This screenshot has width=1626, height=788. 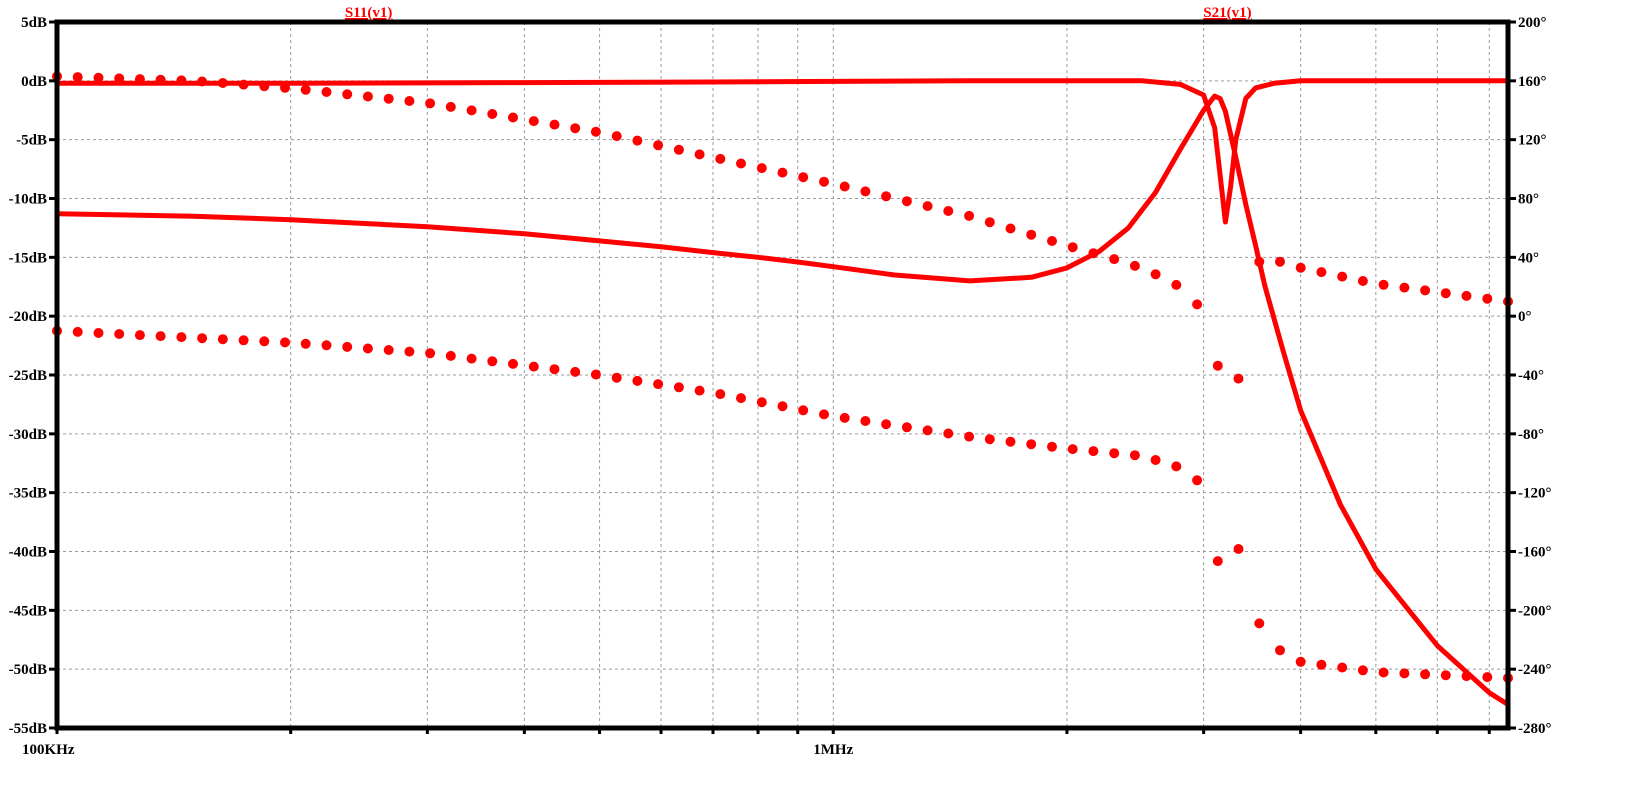 I want to click on y-right-tick-label: -40°, so click(x=1531, y=376).